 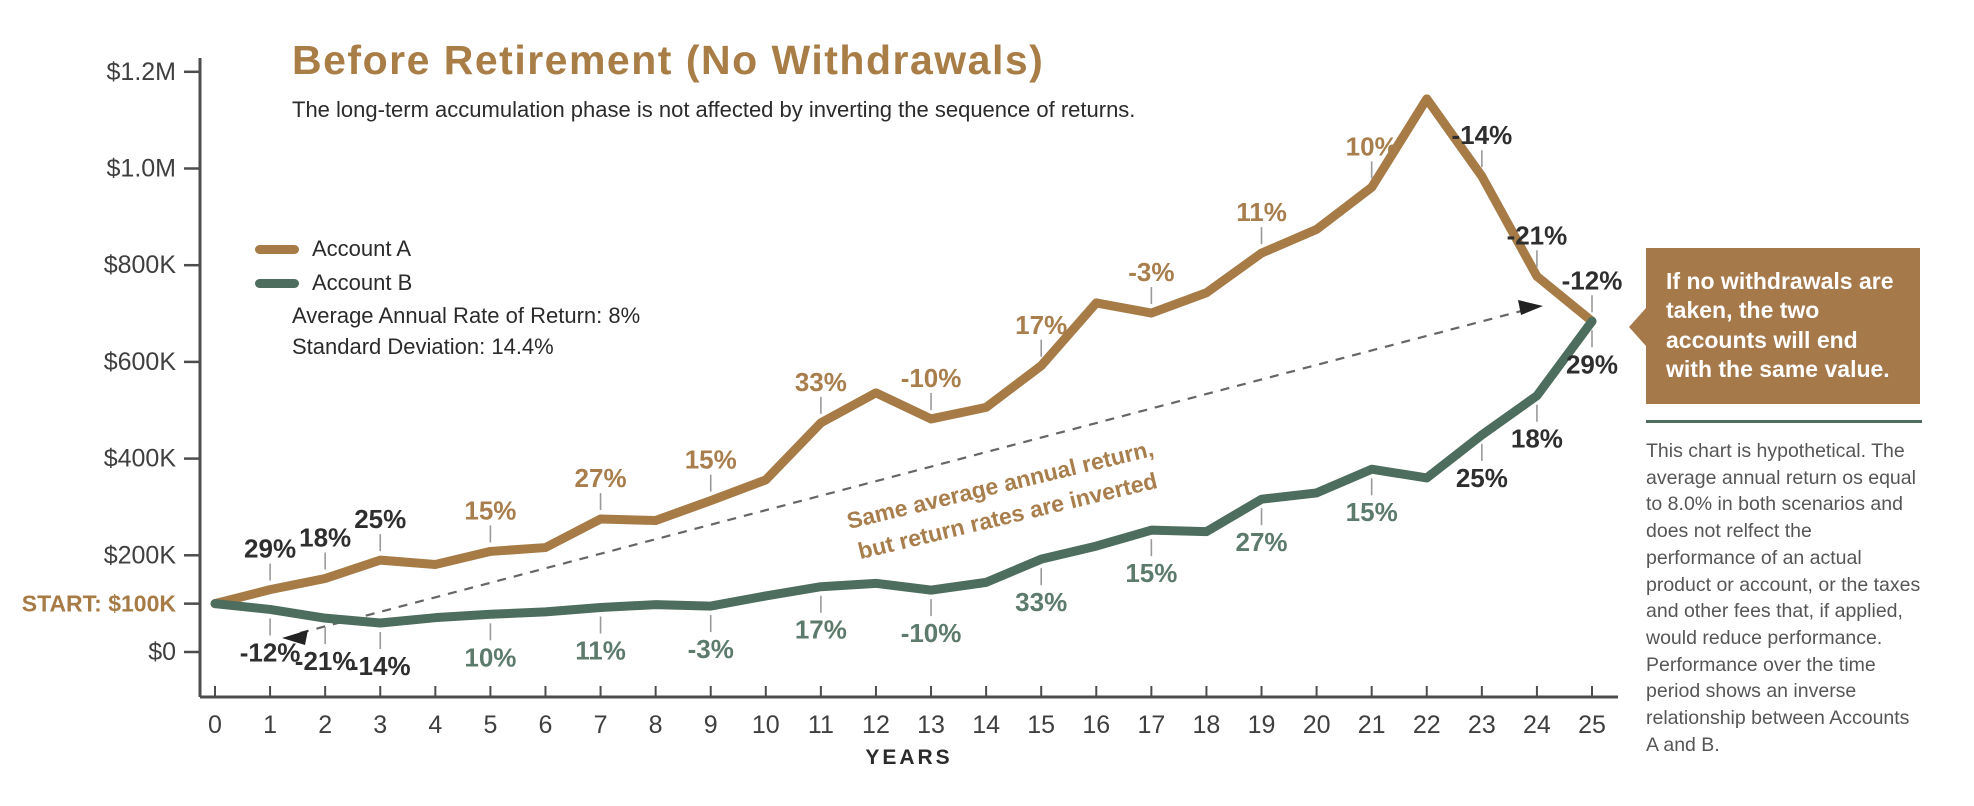 I want to click on return-label-account-a: -3%, so click(x=1151, y=272).